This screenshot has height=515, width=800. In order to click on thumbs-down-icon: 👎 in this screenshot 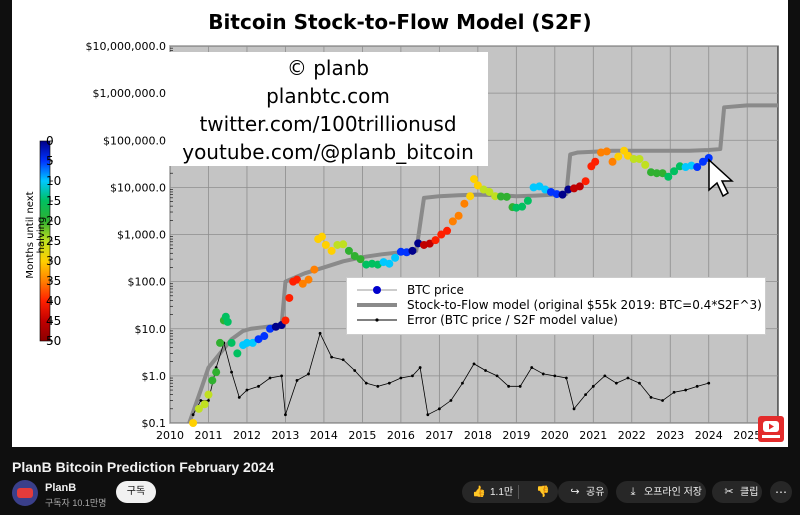, I will do `click(543, 492)`.